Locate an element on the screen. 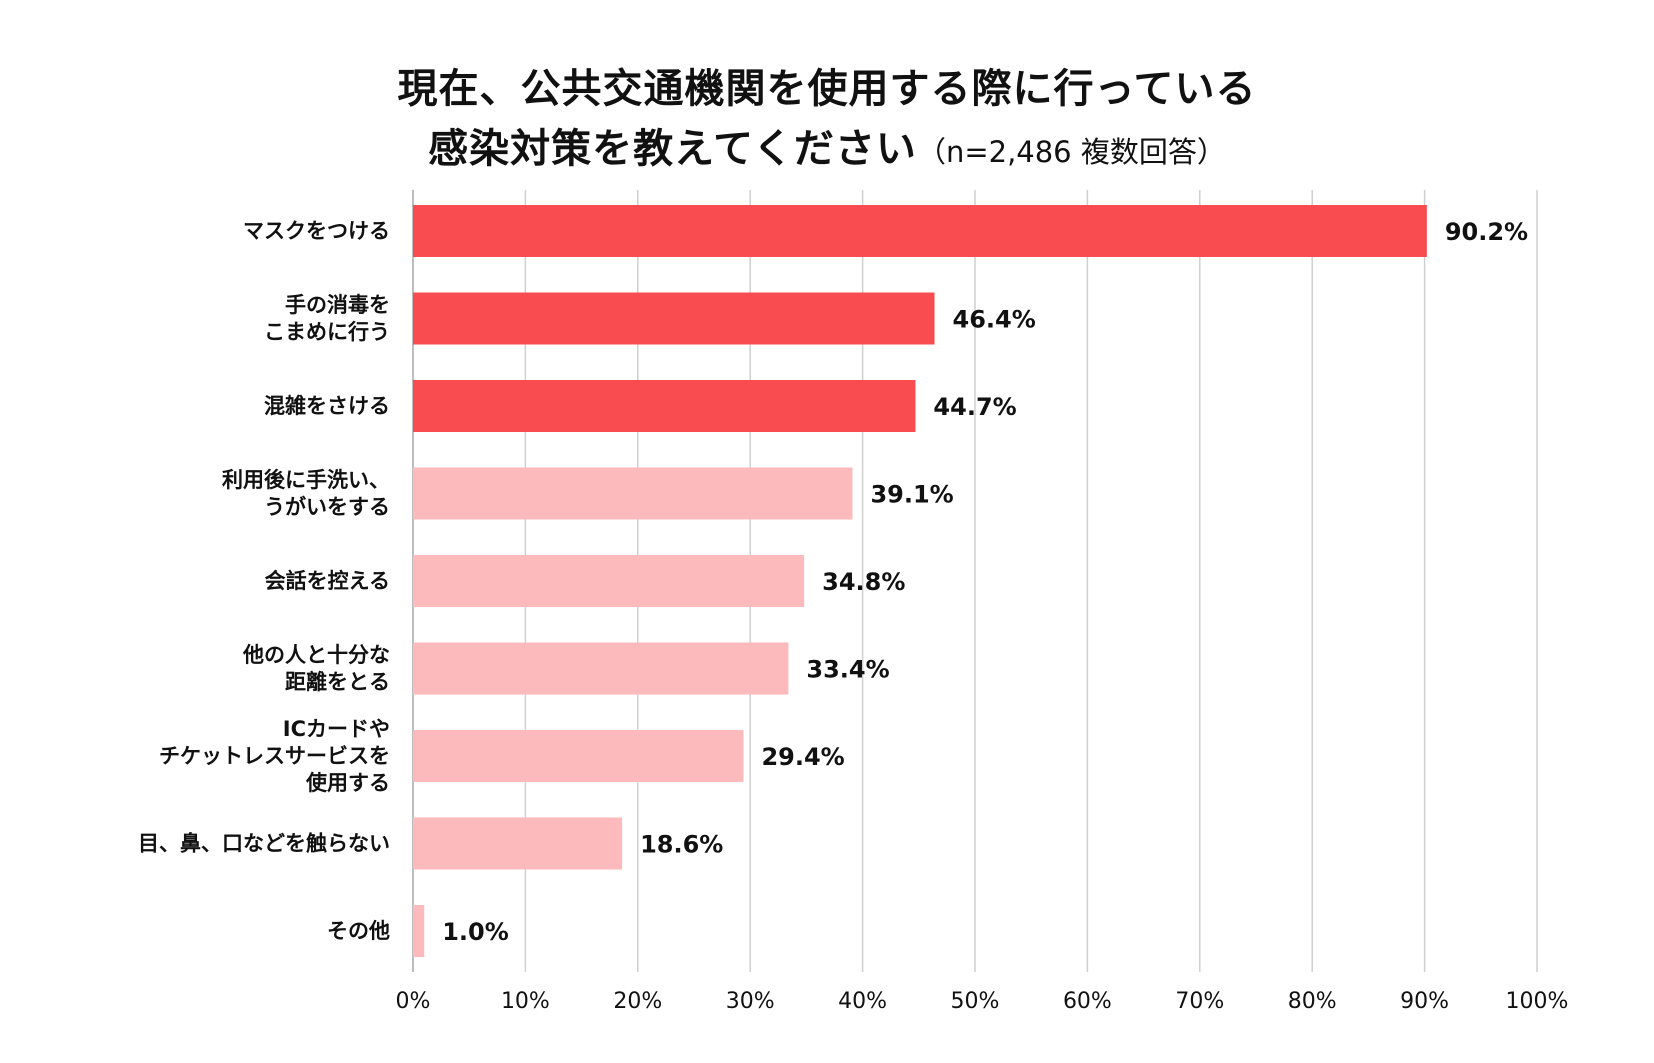 The image size is (1654, 1063). category-label: ICカードや is located at coordinates (336, 729).